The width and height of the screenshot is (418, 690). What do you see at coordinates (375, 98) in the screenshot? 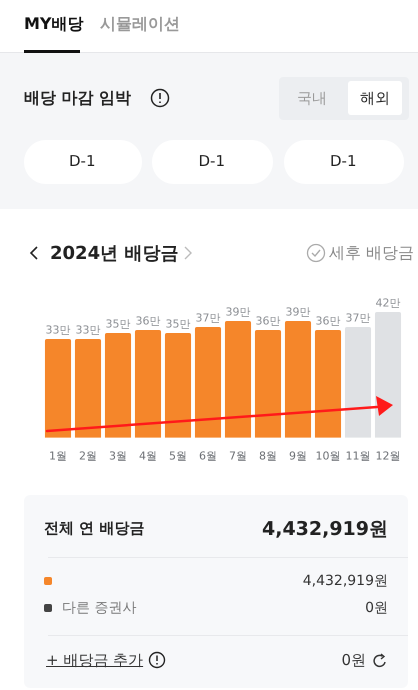
I see `text: 해외` at bounding box center [375, 98].